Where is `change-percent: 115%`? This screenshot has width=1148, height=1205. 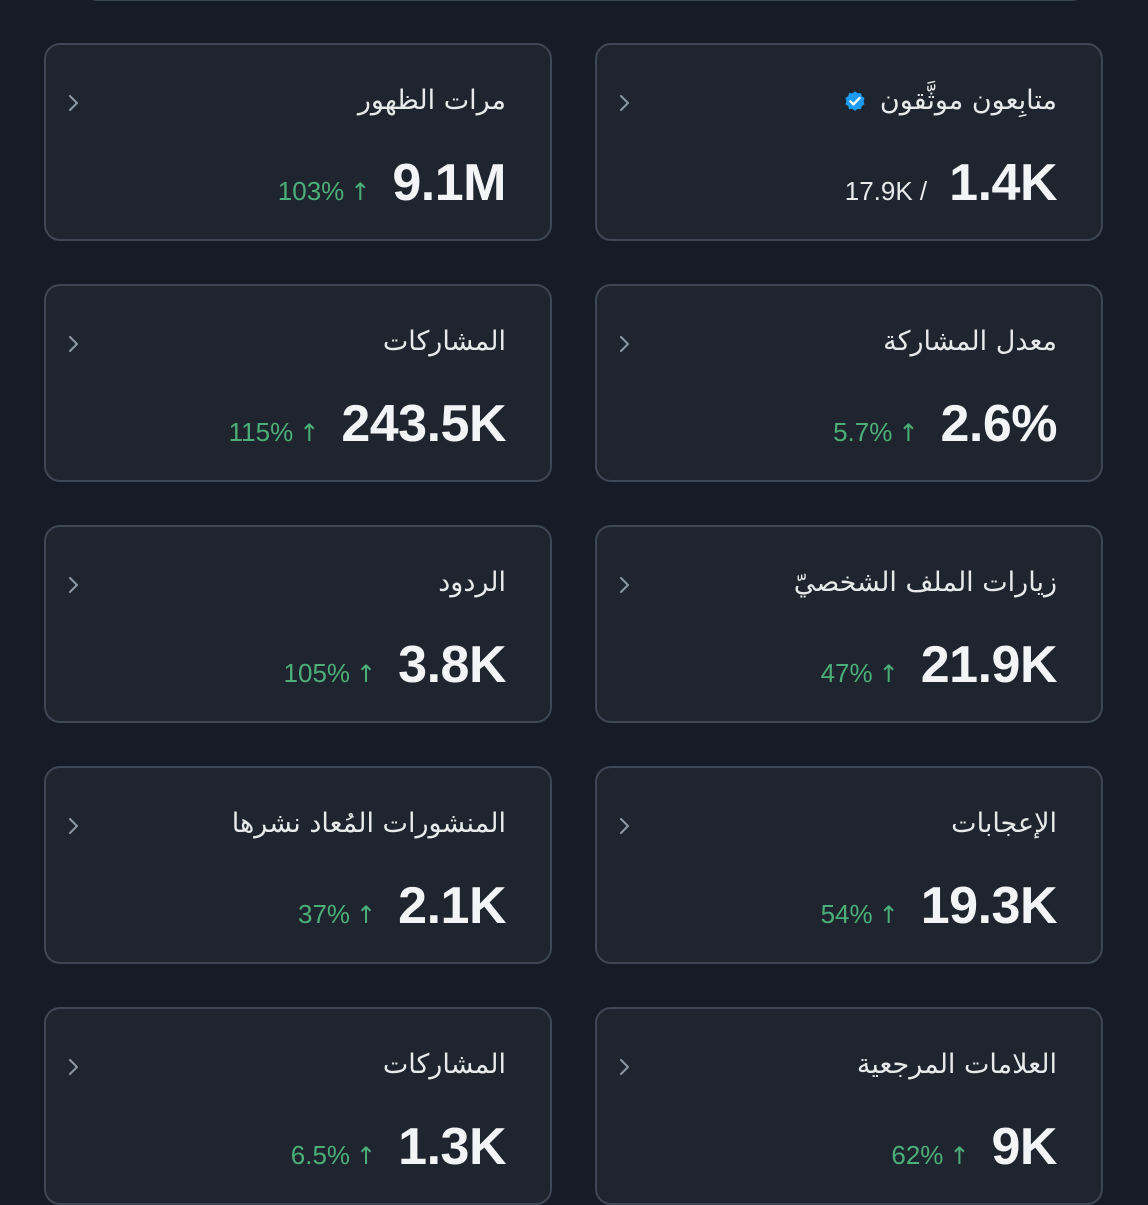
change-percent: 115% is located at coordinates (261, 432).